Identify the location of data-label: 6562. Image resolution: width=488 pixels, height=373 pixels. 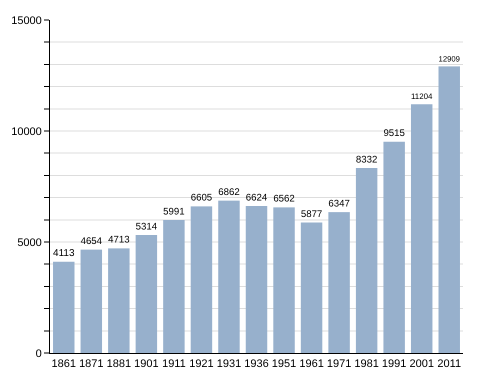
(284, 199).